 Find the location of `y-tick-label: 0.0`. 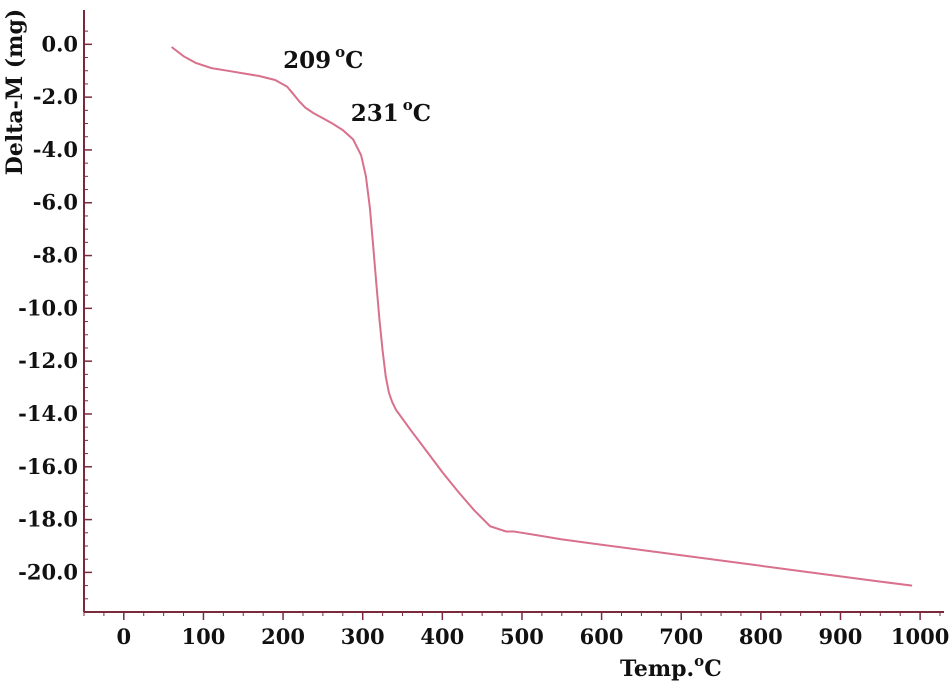

y-tick-label: 0.0 is located at coordinates (59, 43).